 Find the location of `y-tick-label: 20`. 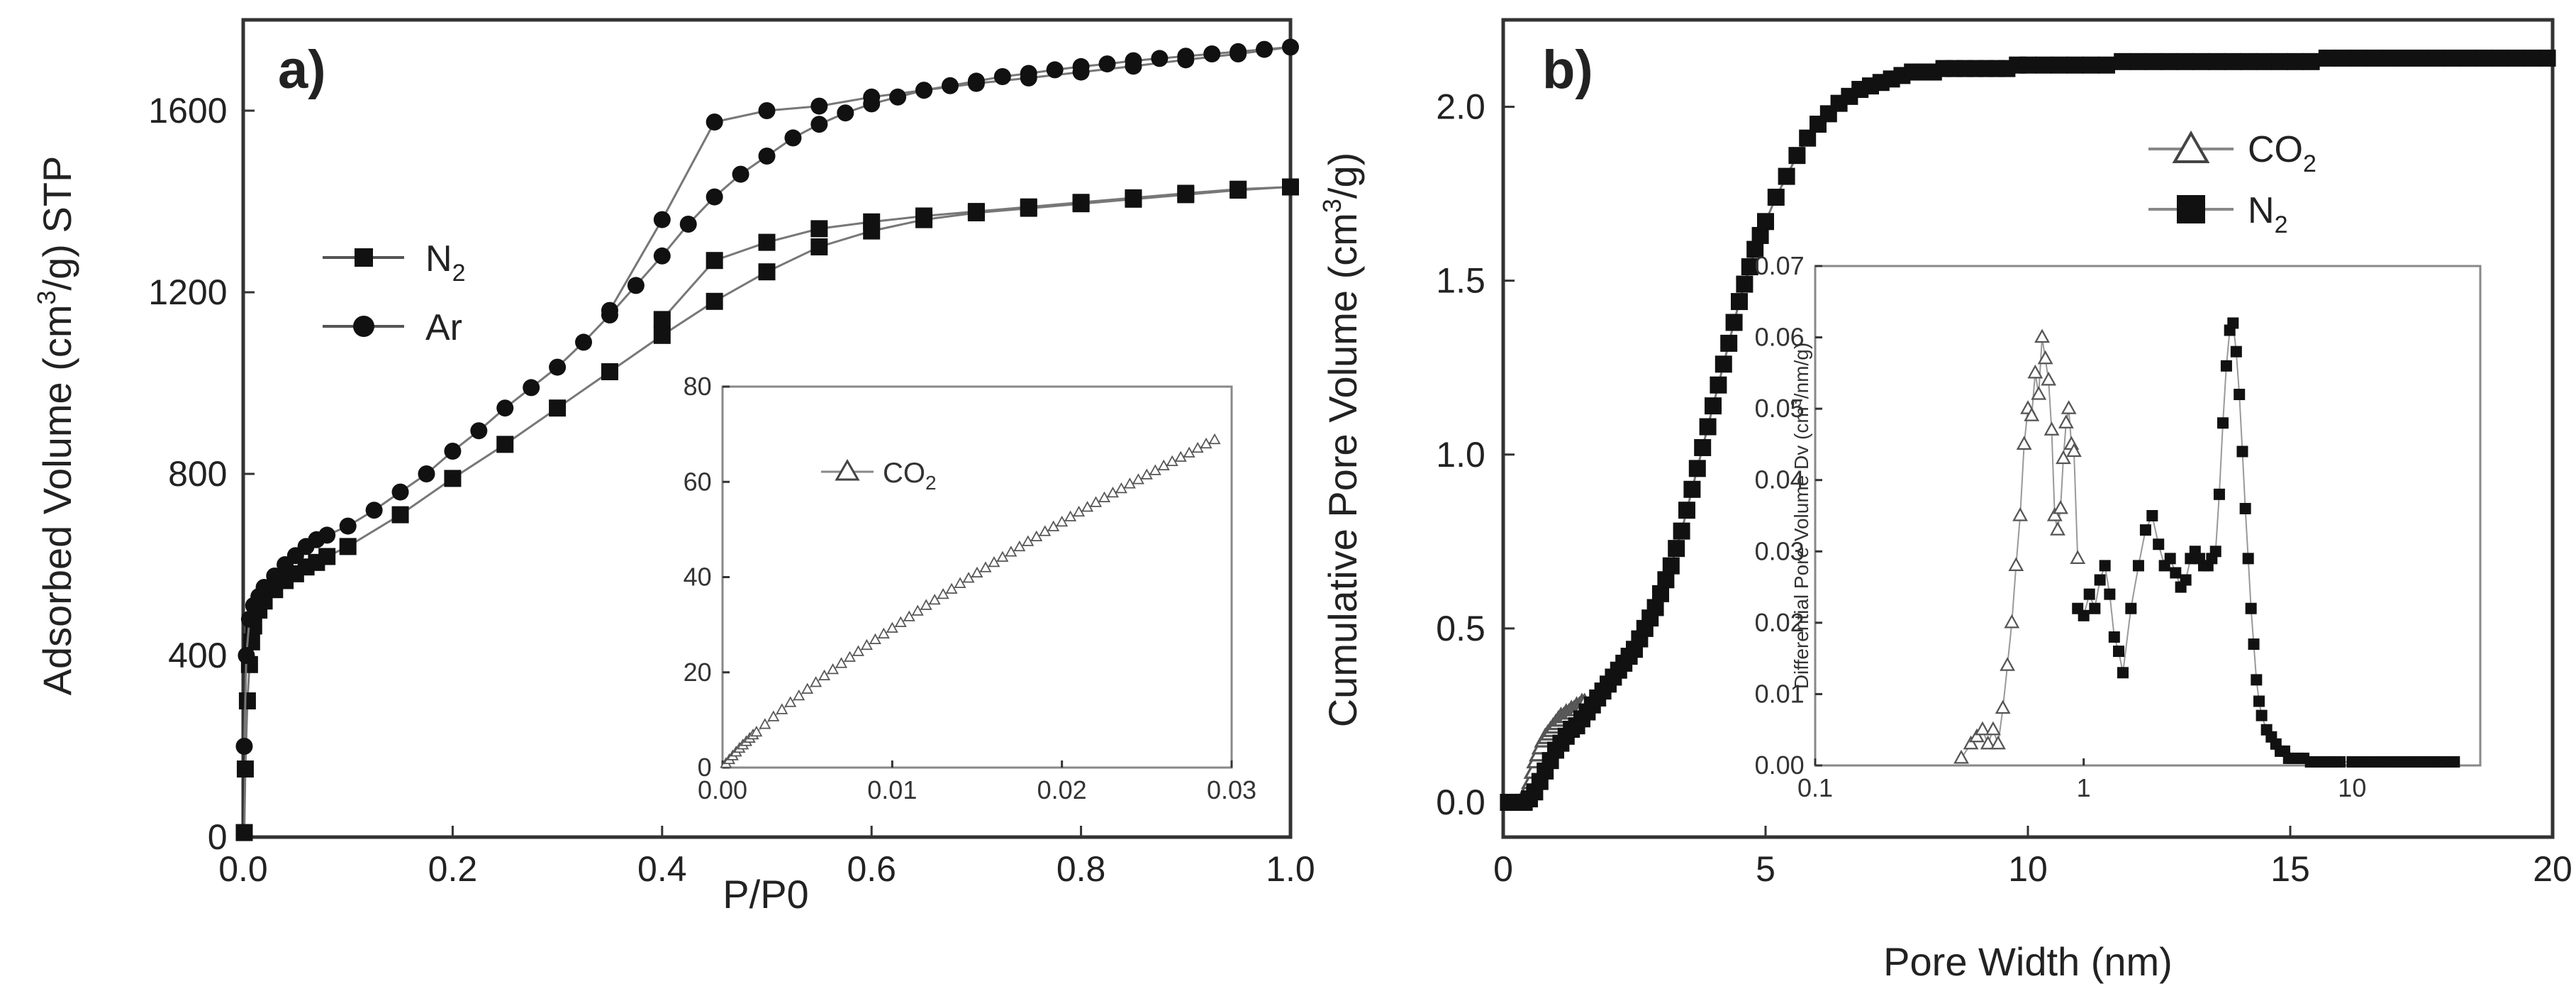

y-tick-label: 20 is located at coordinates (698, 672).